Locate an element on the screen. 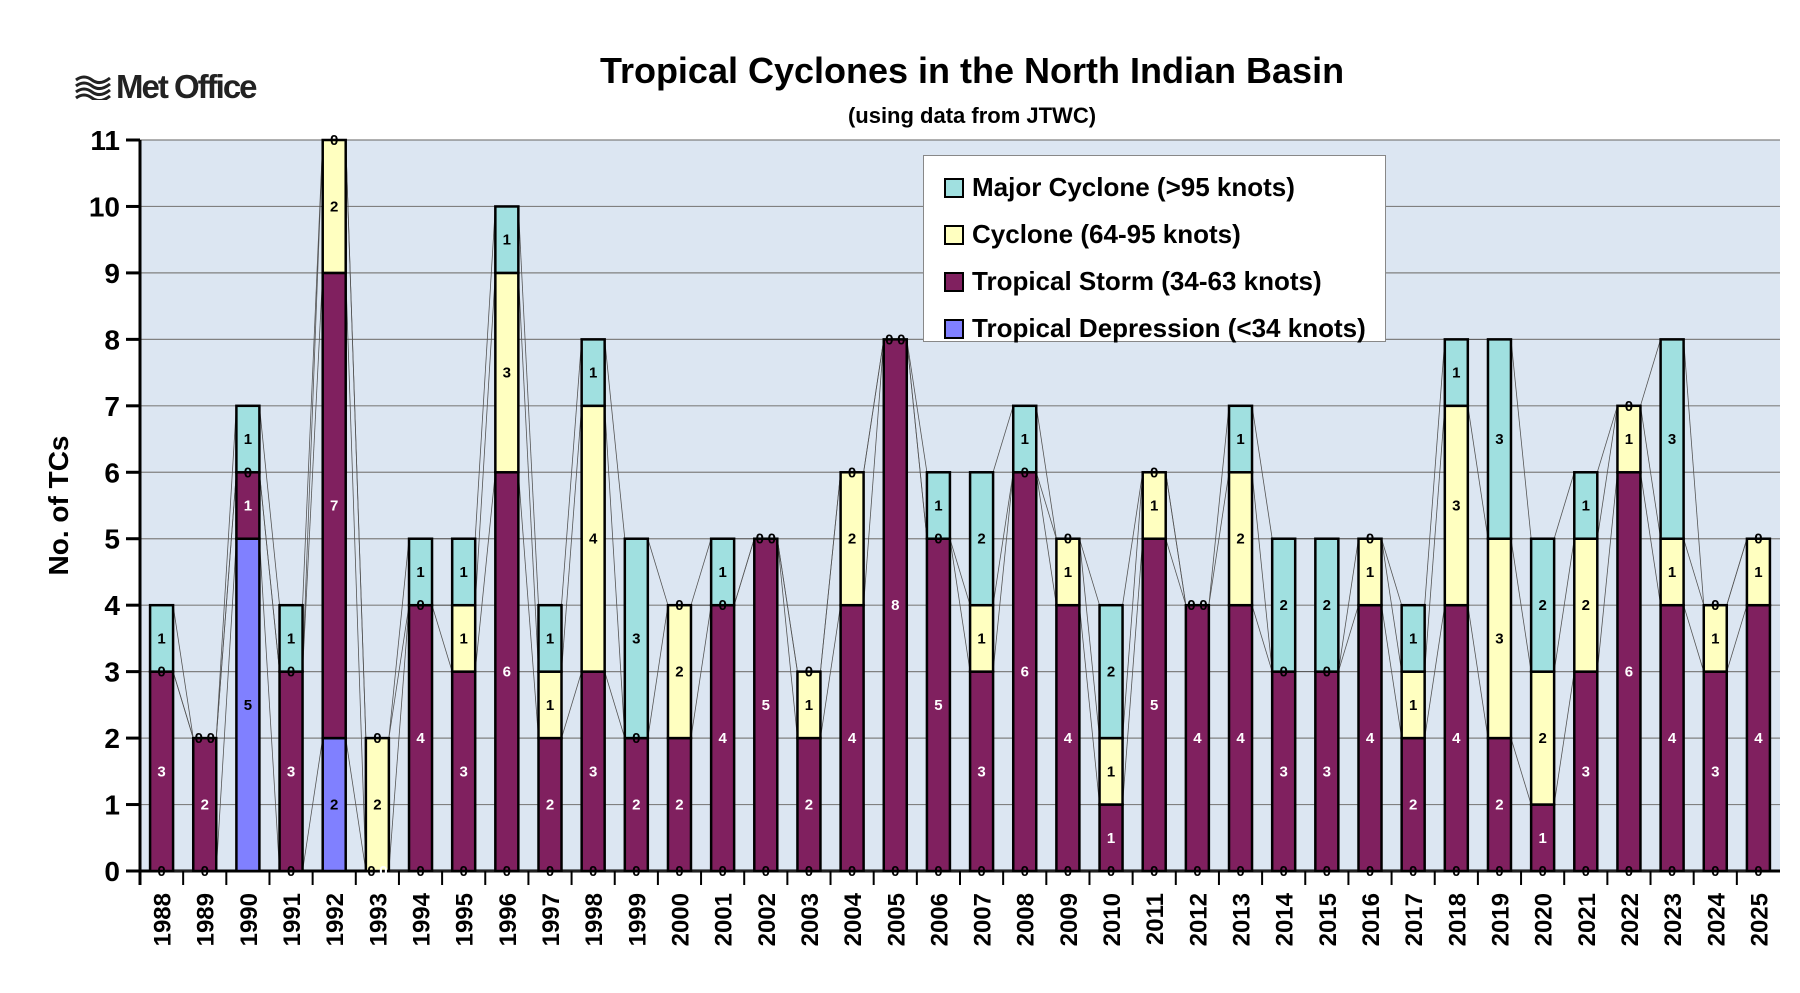 The height and width of the screenshot is (993, 1800). data-label: 6 is located at coordinates (1025, 672).